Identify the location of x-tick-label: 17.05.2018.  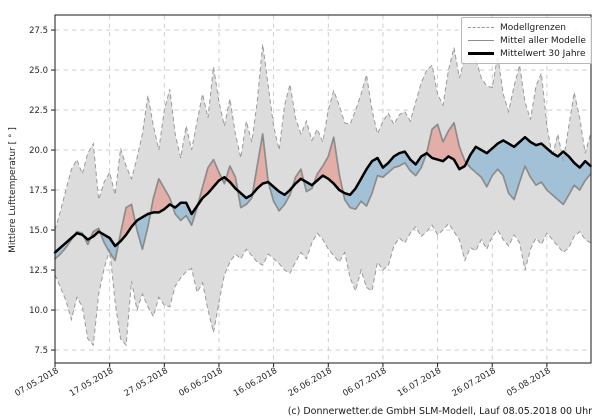
(91, 382).